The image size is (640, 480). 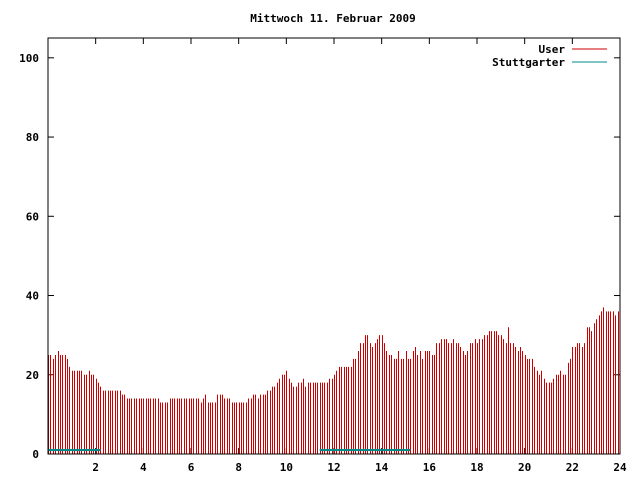 What do you see at coordinates (382, 467) in the screenshot?
I see `x-tick-label: 14` at bounding box center [382, 467].